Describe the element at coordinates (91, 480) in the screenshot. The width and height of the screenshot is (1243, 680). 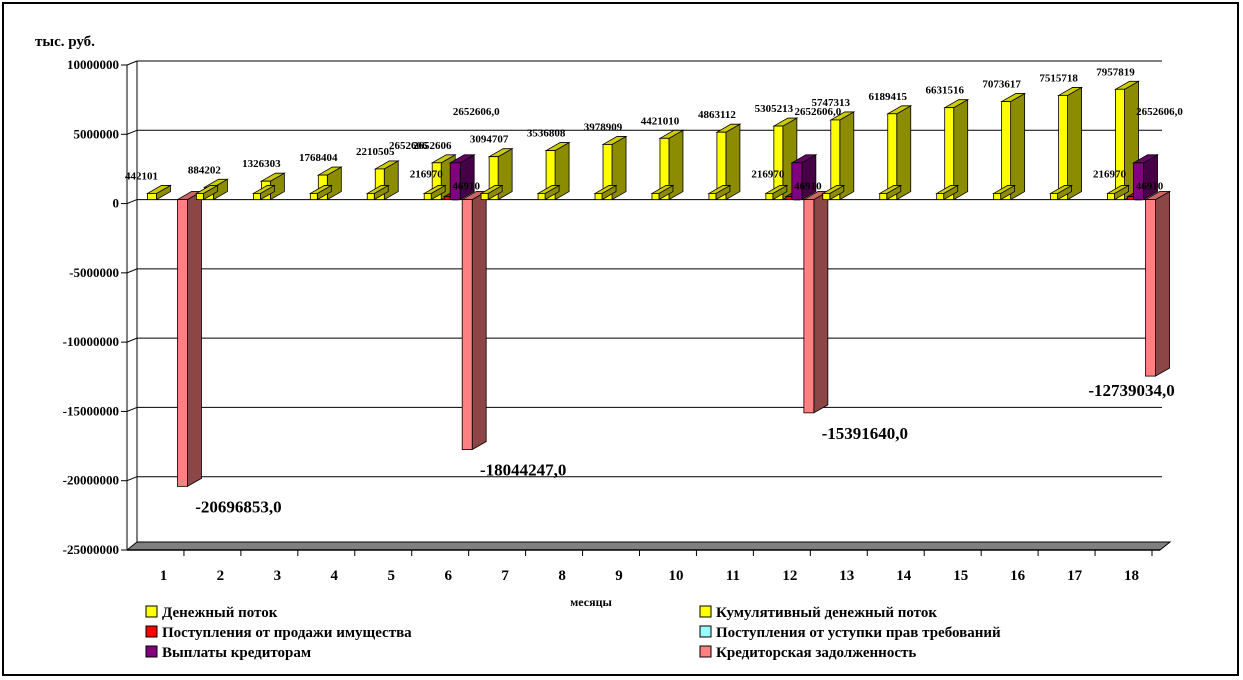
I see `y-tick-label: -20000000` at that location.